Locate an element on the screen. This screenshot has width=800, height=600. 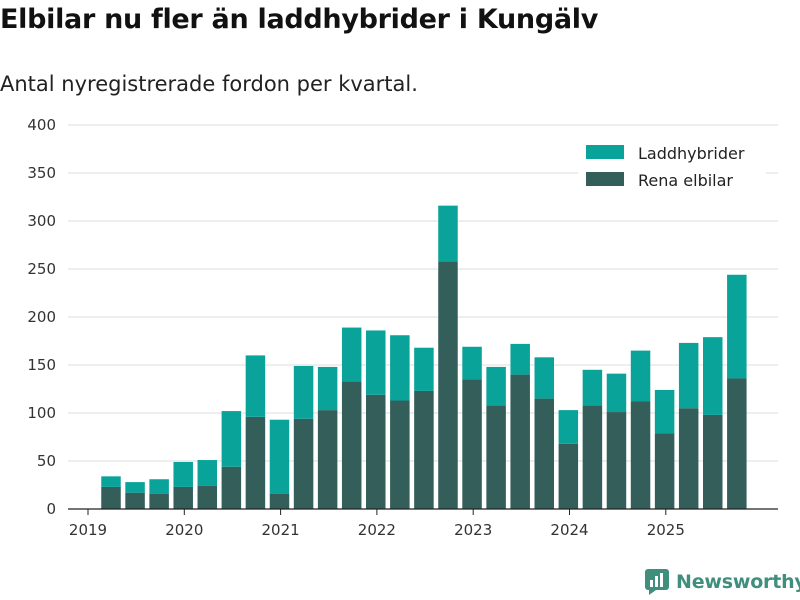
x-tick-label: 2024 is located at coordinates (569, 530).